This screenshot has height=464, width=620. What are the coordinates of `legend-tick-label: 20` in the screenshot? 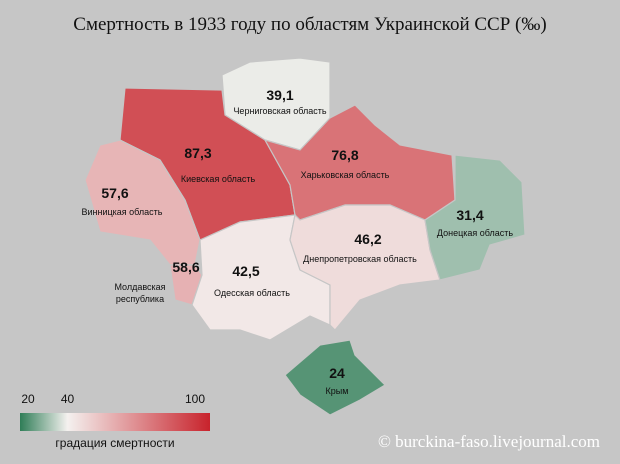 It's located at (28, 399).